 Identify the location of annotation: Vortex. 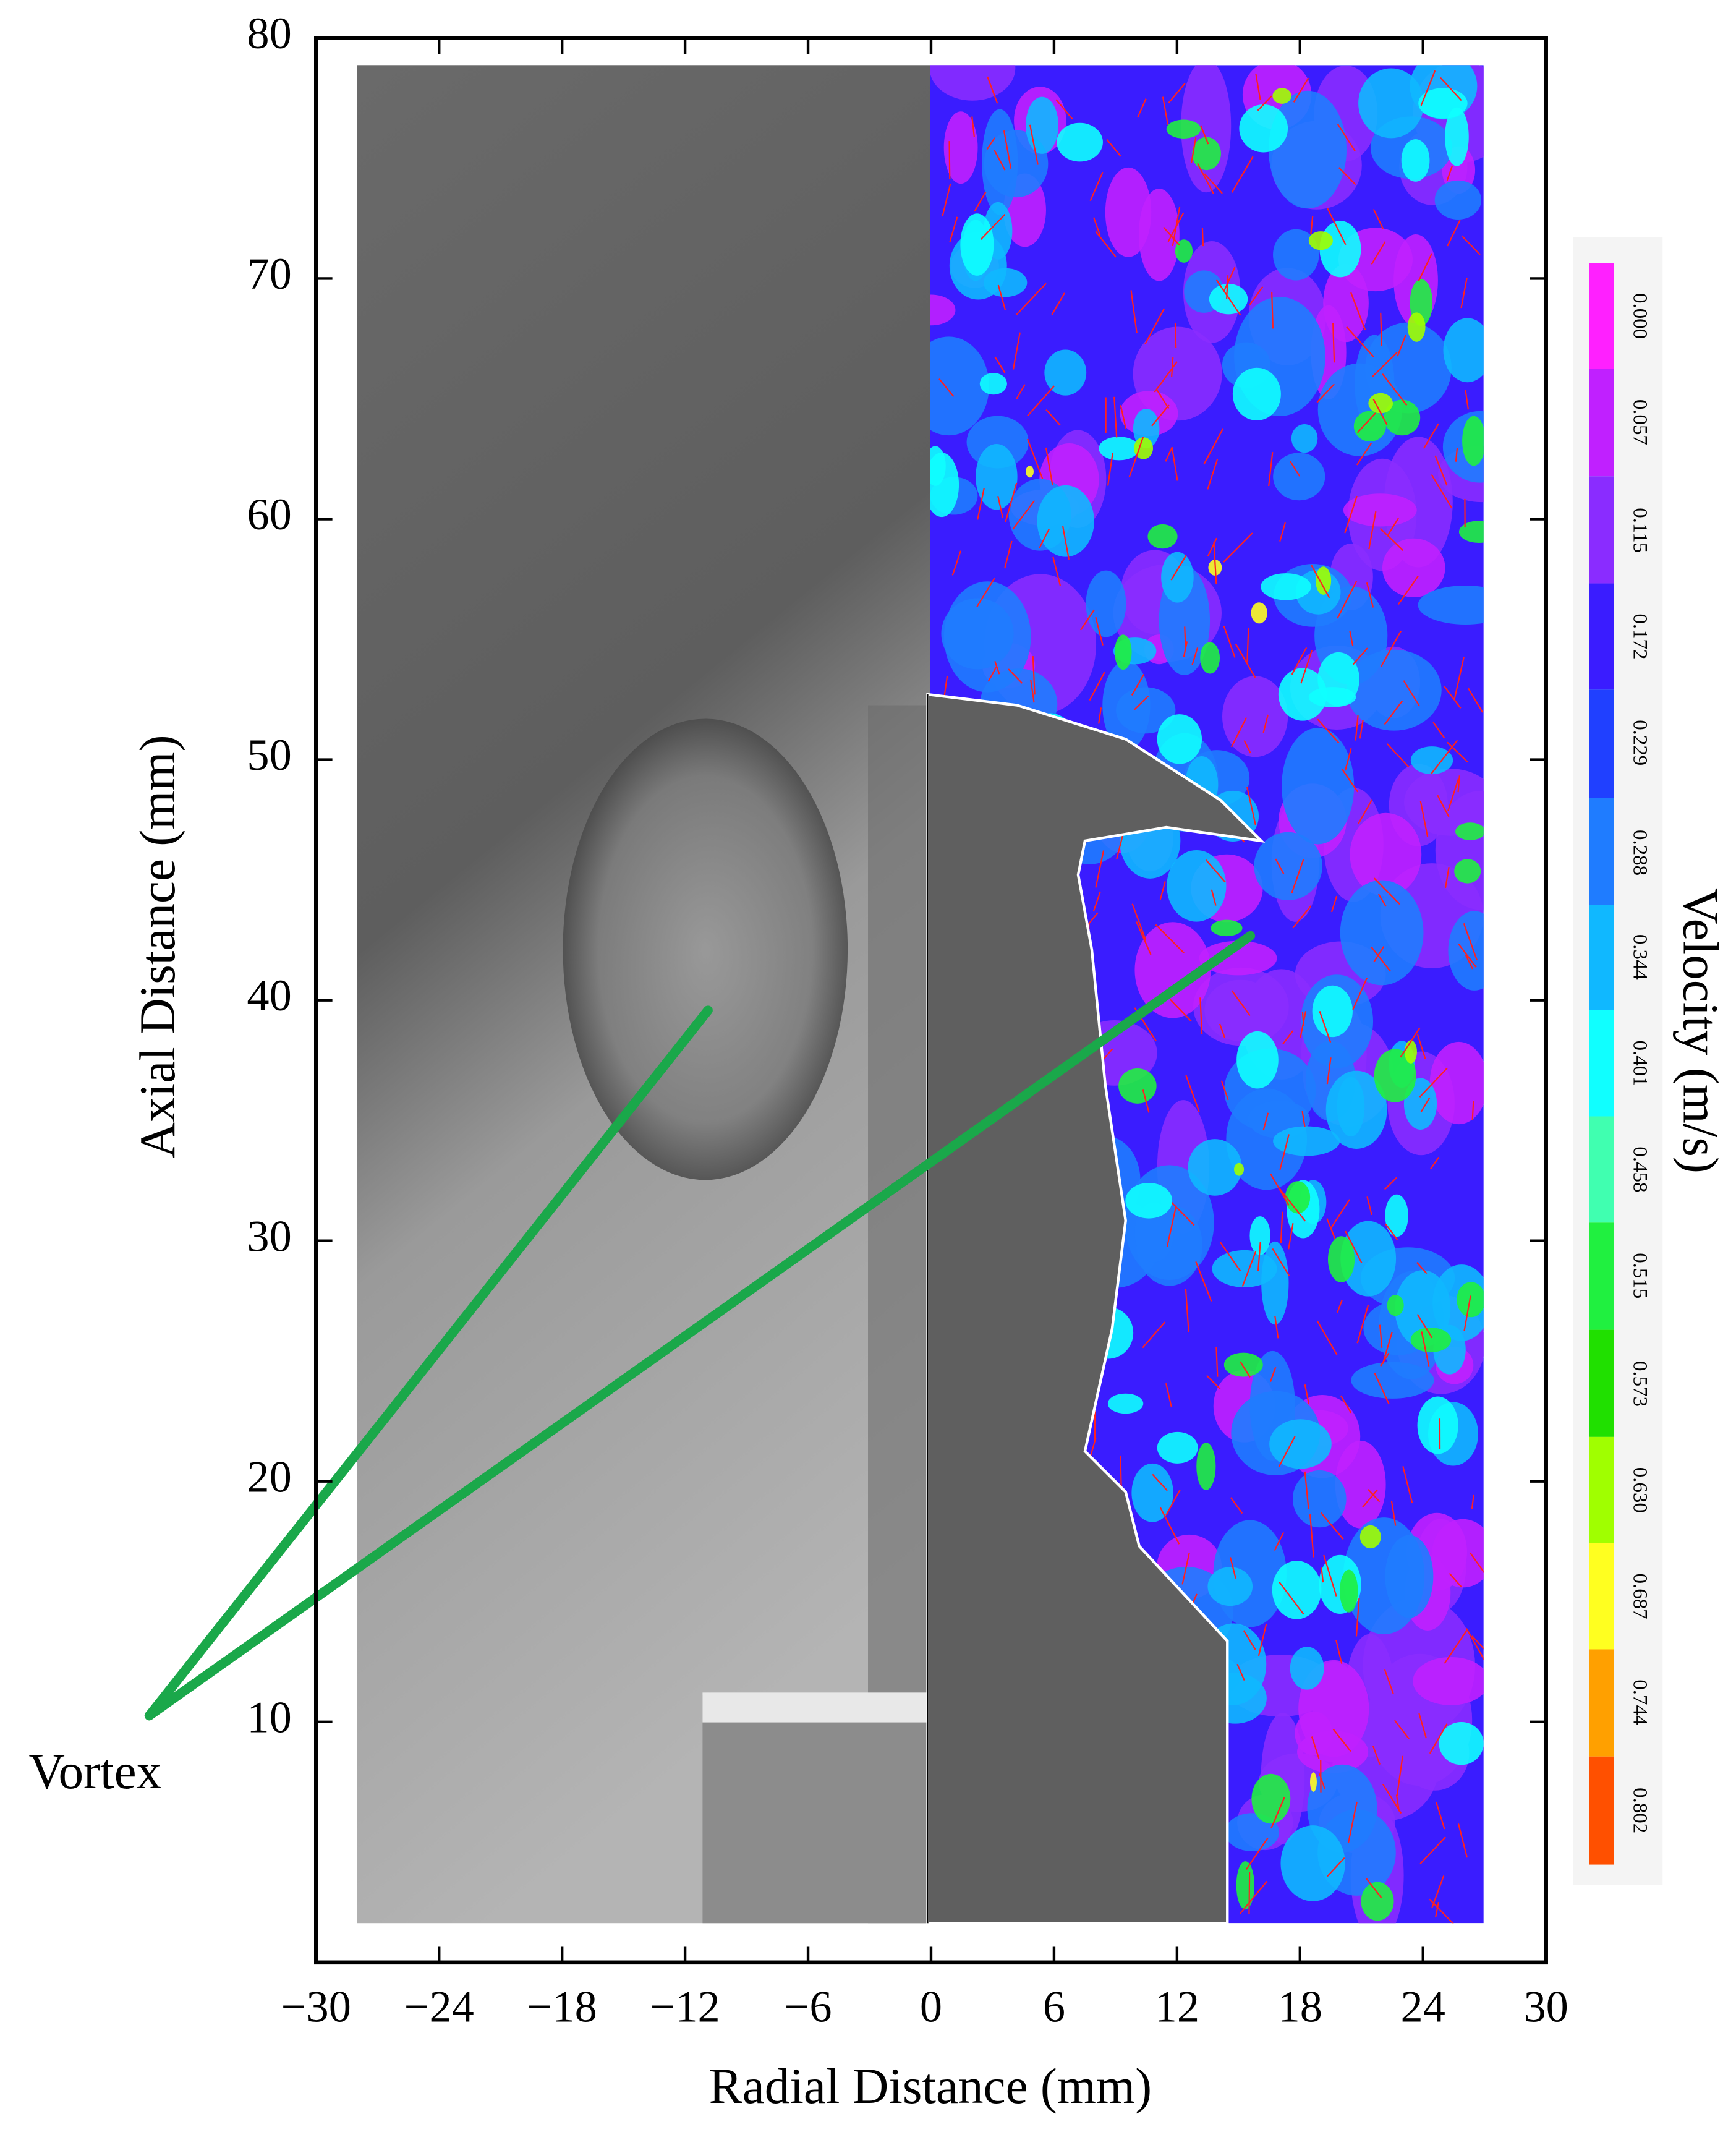
(94, 1771).